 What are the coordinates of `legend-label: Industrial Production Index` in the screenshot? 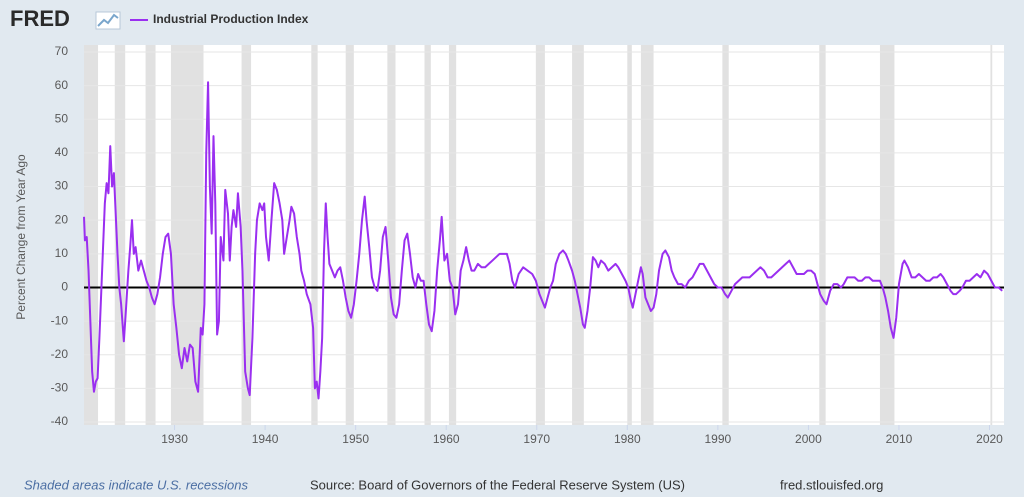 It's located at (231, 19).